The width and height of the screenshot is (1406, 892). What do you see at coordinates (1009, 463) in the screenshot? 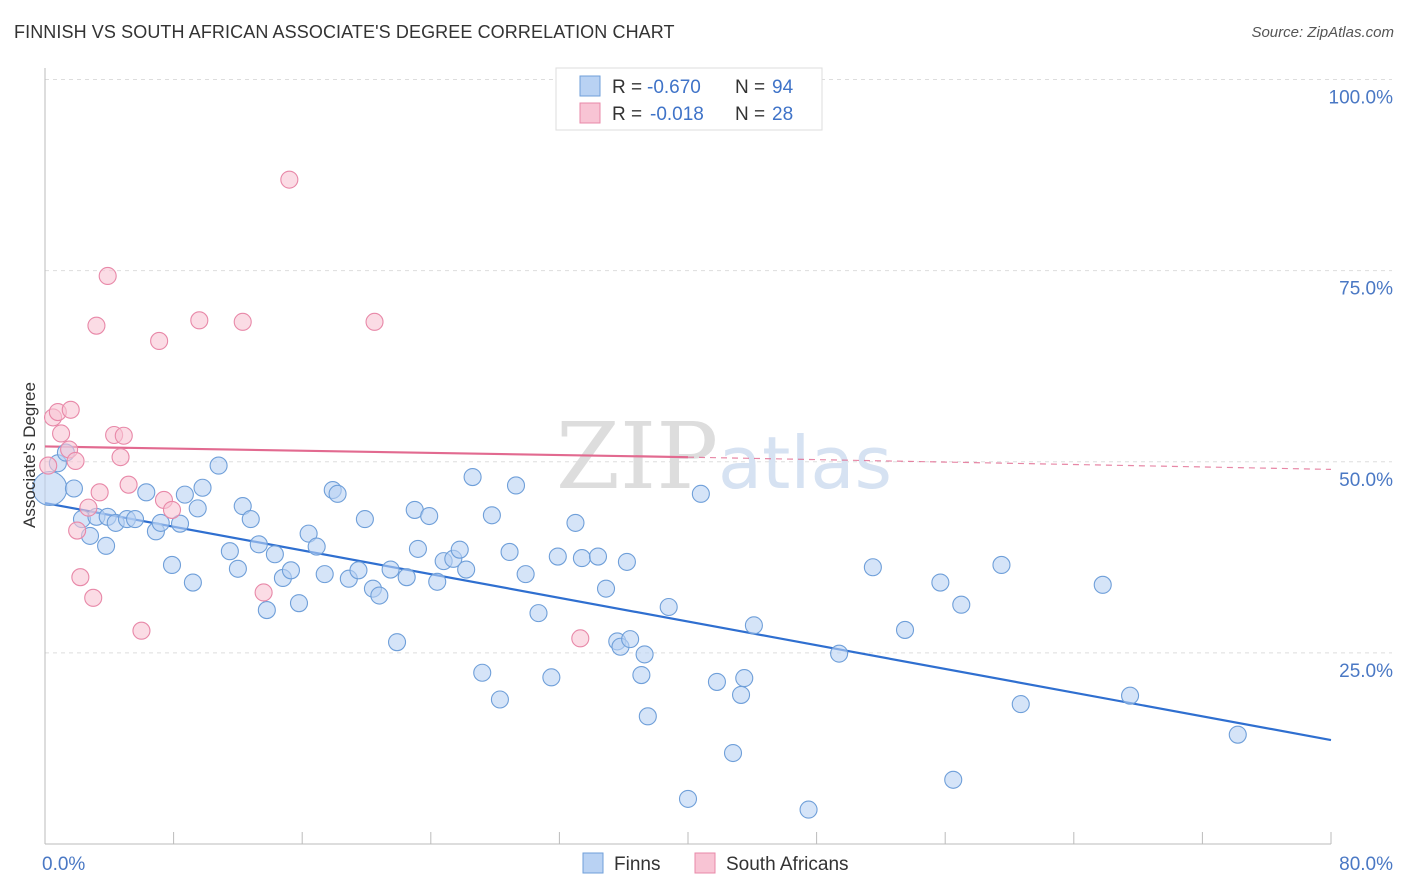
I see `trendline-sa-extension` at bounding box center [1009, 463].